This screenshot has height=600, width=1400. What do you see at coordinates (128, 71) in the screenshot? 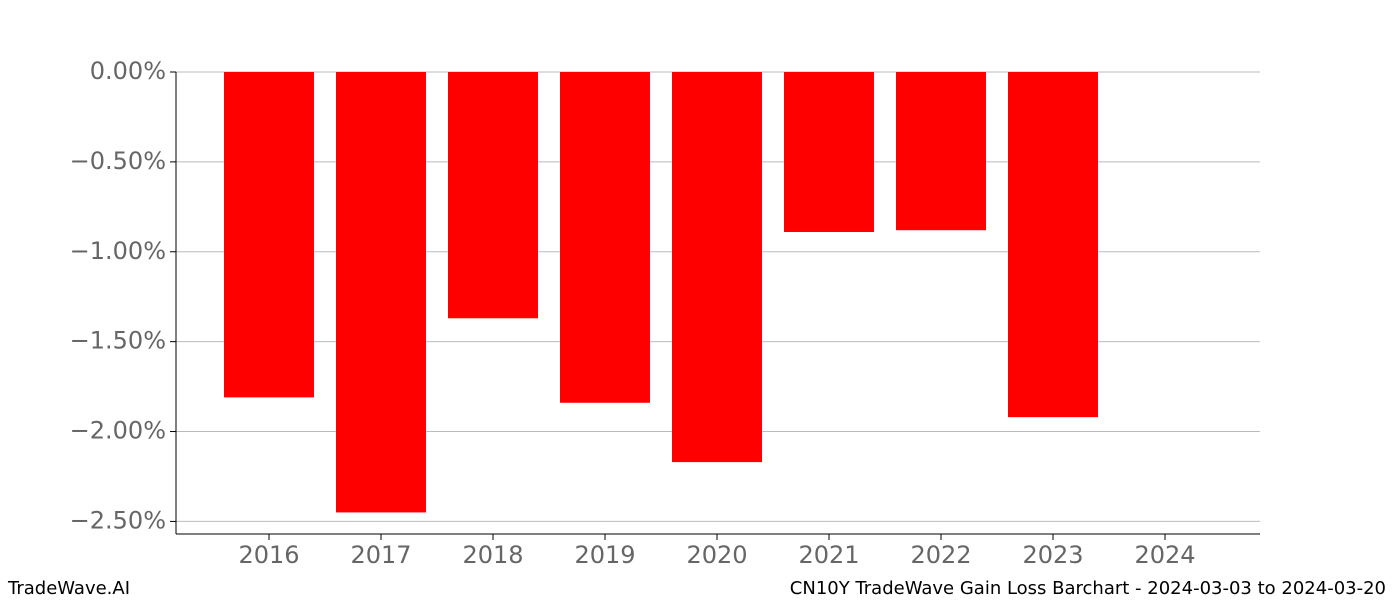
I see `y-tick-label: 0.00%` at bounding box center [128, 71].